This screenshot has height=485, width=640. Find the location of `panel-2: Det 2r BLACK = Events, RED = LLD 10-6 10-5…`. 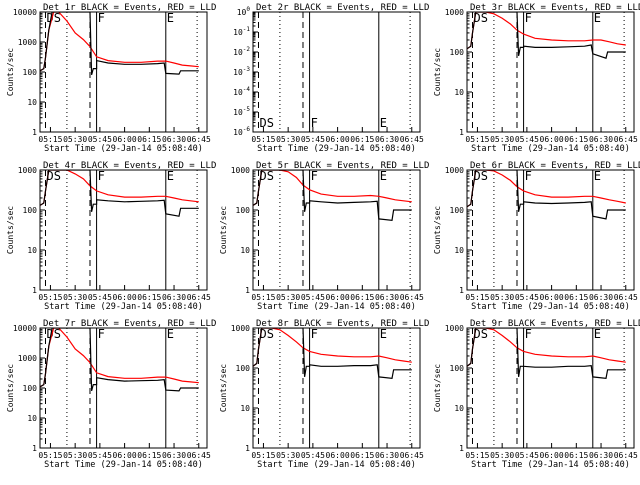

panel-2: Det 2r BLACK = Events, RED = LLD 10-6 10-5… is located at coordinates (331, 78).